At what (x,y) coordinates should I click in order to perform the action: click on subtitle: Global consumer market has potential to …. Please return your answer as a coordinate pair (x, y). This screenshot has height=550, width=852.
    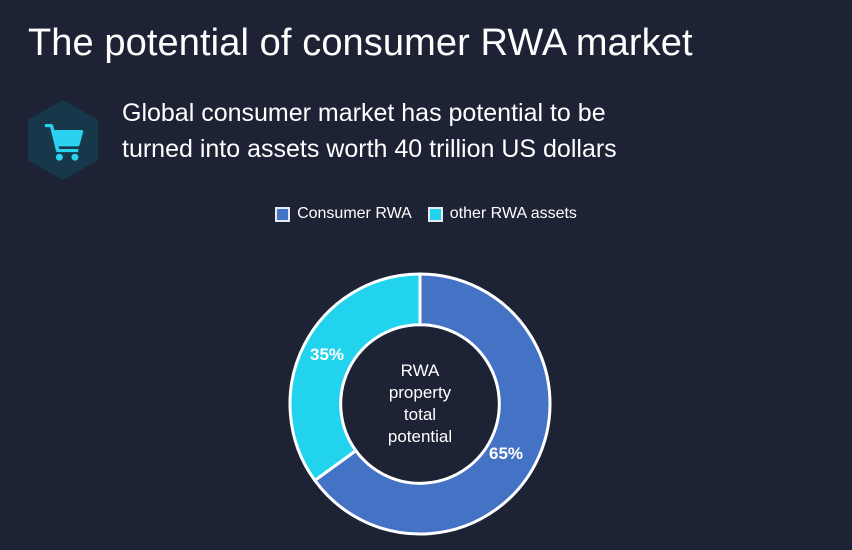
    Looking at the image, I should click on (369, 131).